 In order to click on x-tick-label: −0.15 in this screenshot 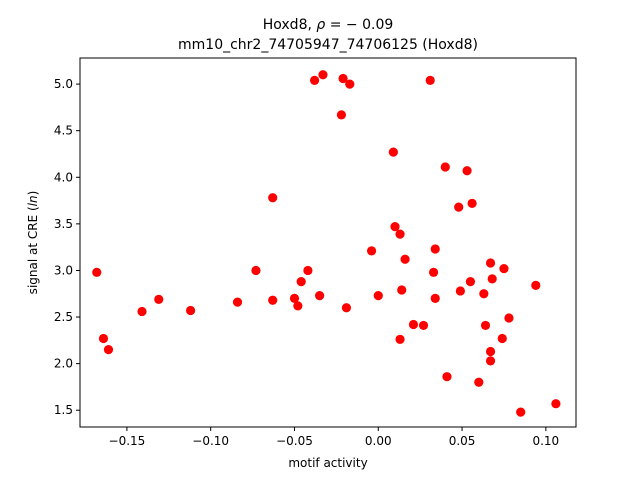, I will do `click(127, 441)`.